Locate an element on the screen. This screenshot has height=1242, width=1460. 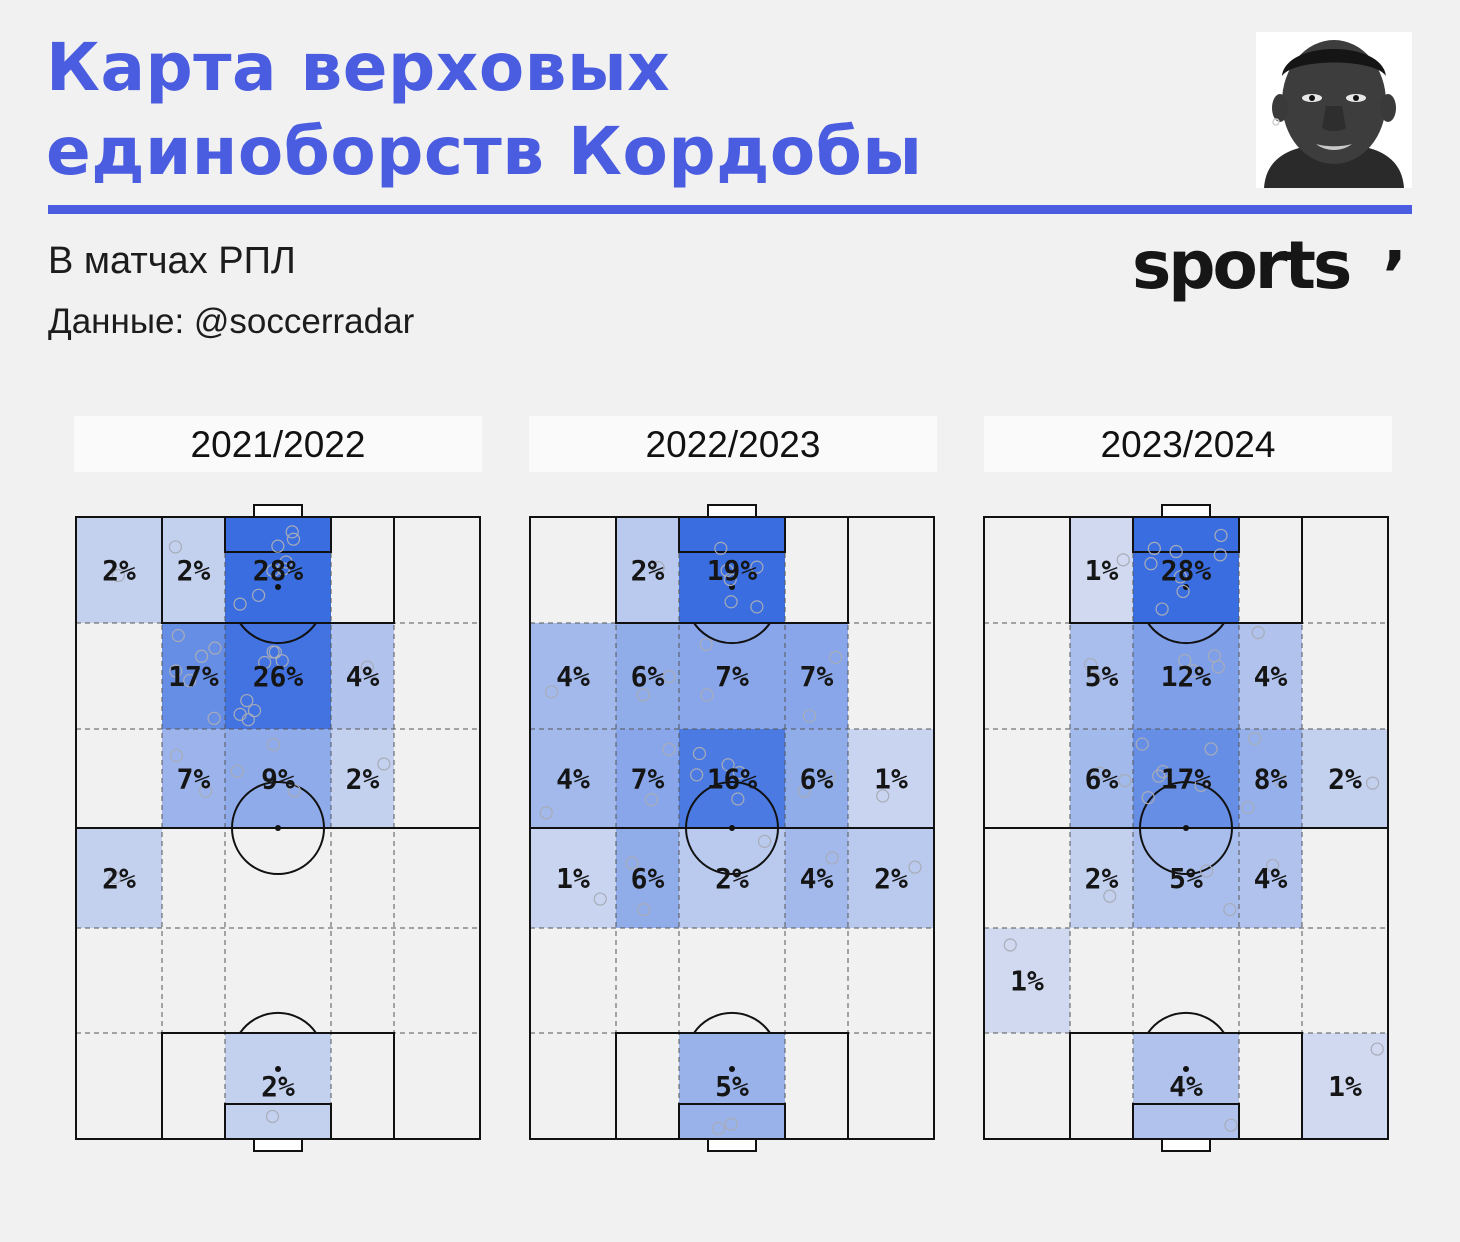
pitch-3: 1% 28% 5% 12% 4% 6% 17% 8% 2% 2% 5% 4% 1% 4% 1% is located at coordinates (1186, 828).